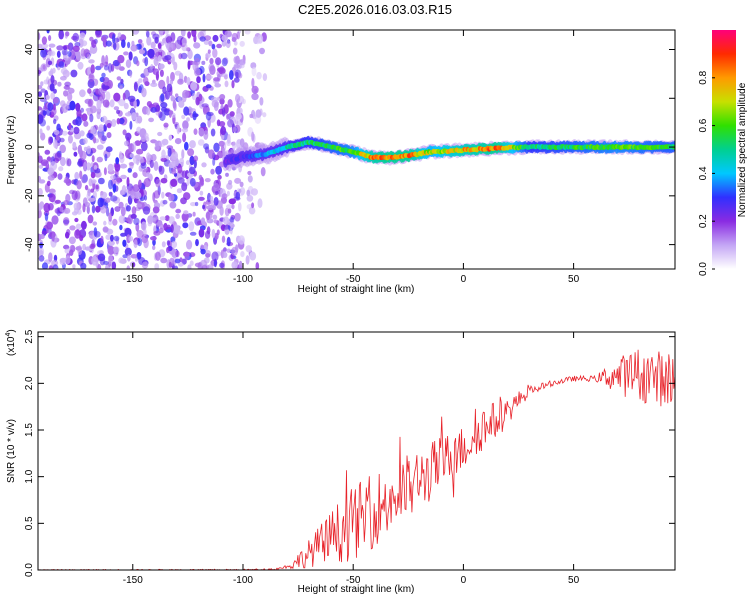 This screenshot has width=750, height=600. What do you see at coordinates (11, 330) in the screenshot?
I see `snr-exponent-close: )` at bounding box center [11, 330].